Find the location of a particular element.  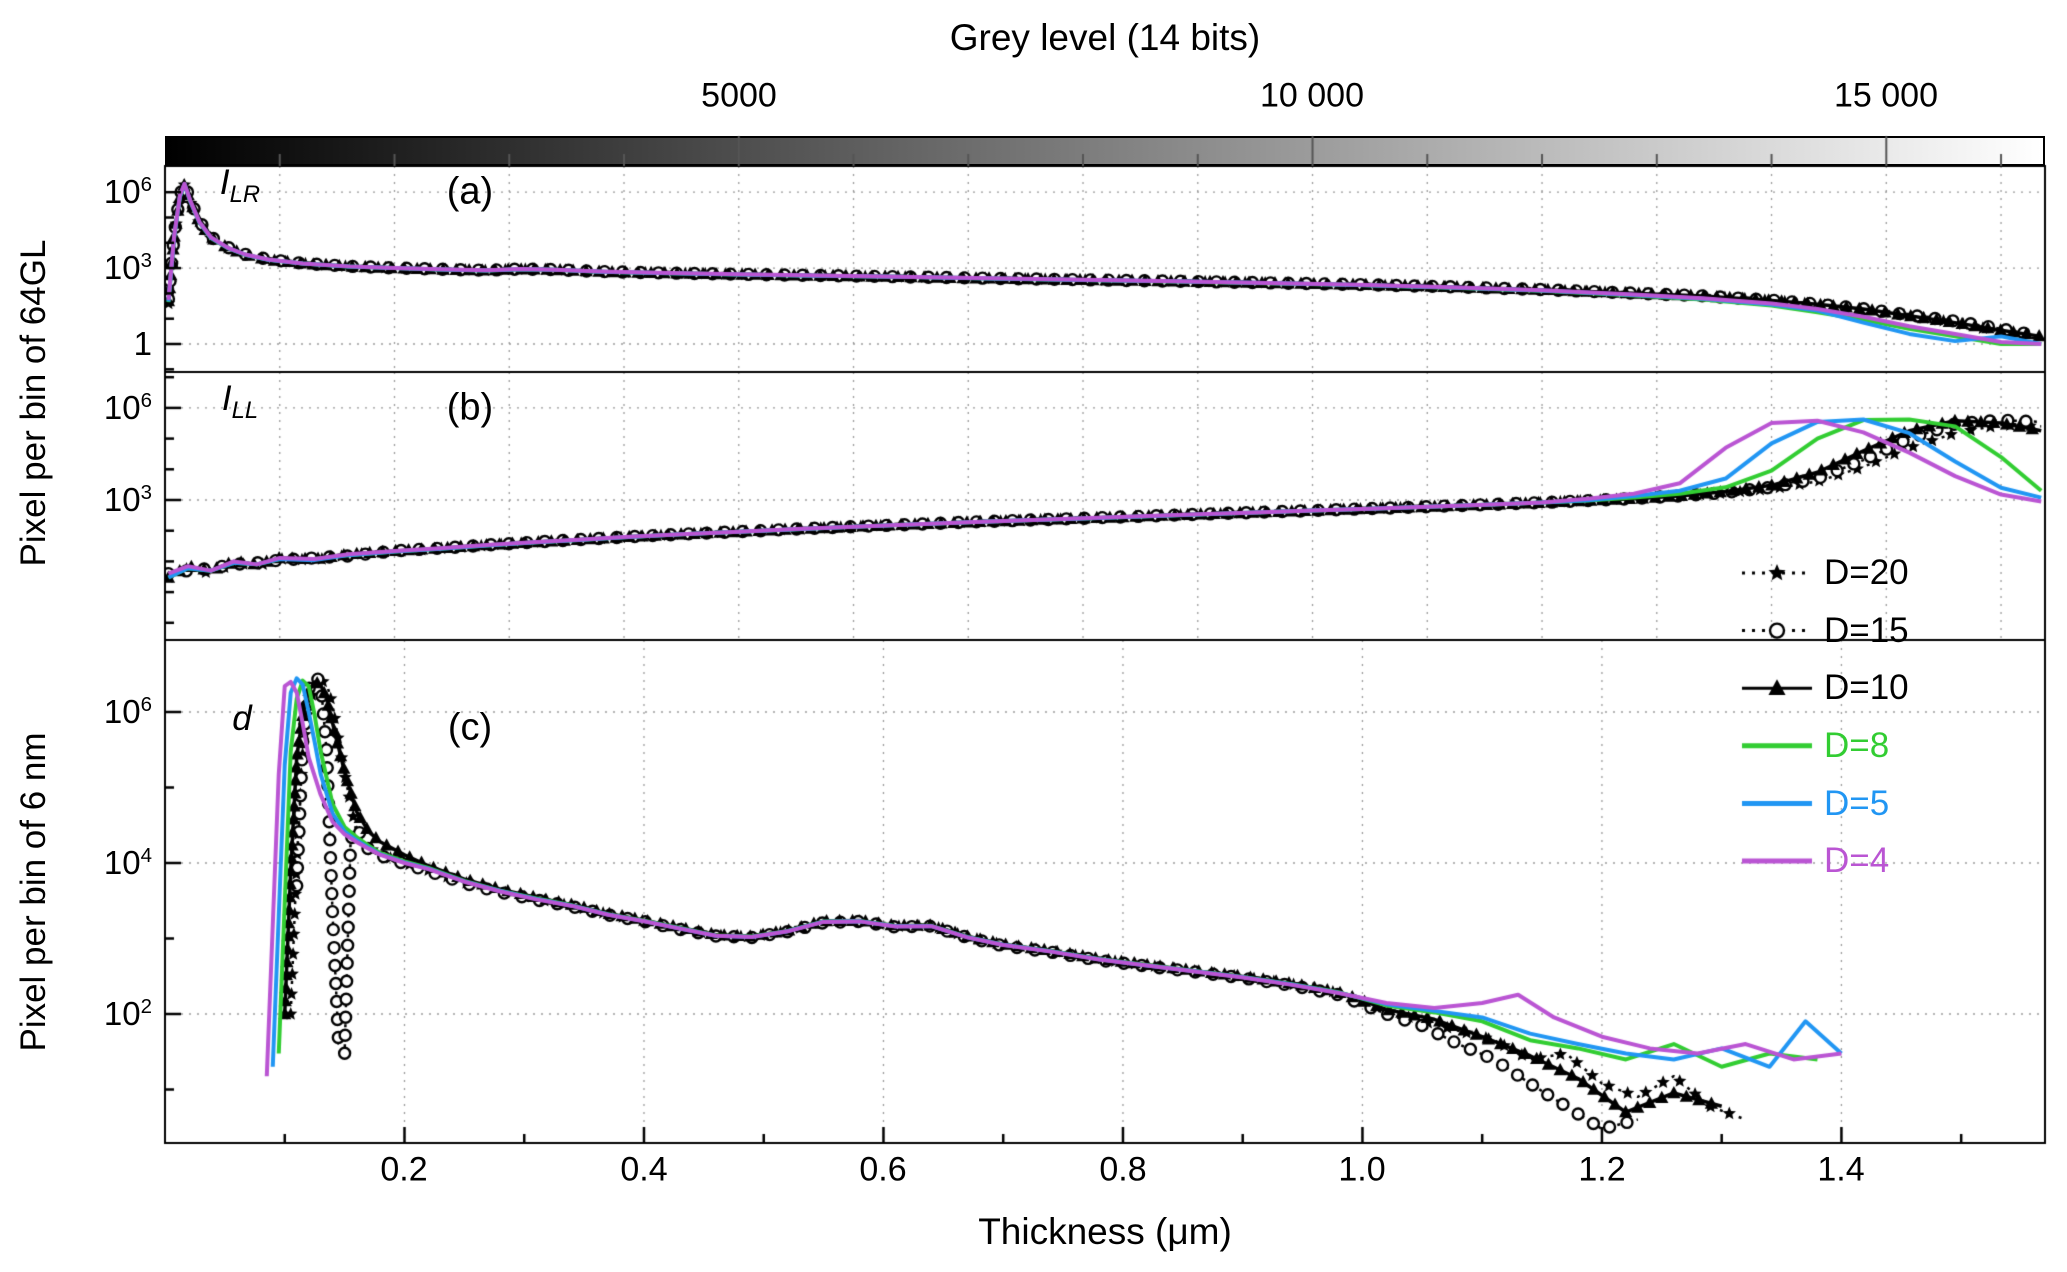

panel-a-ytick-1e6: 106 is located at coordinates (127, 191).